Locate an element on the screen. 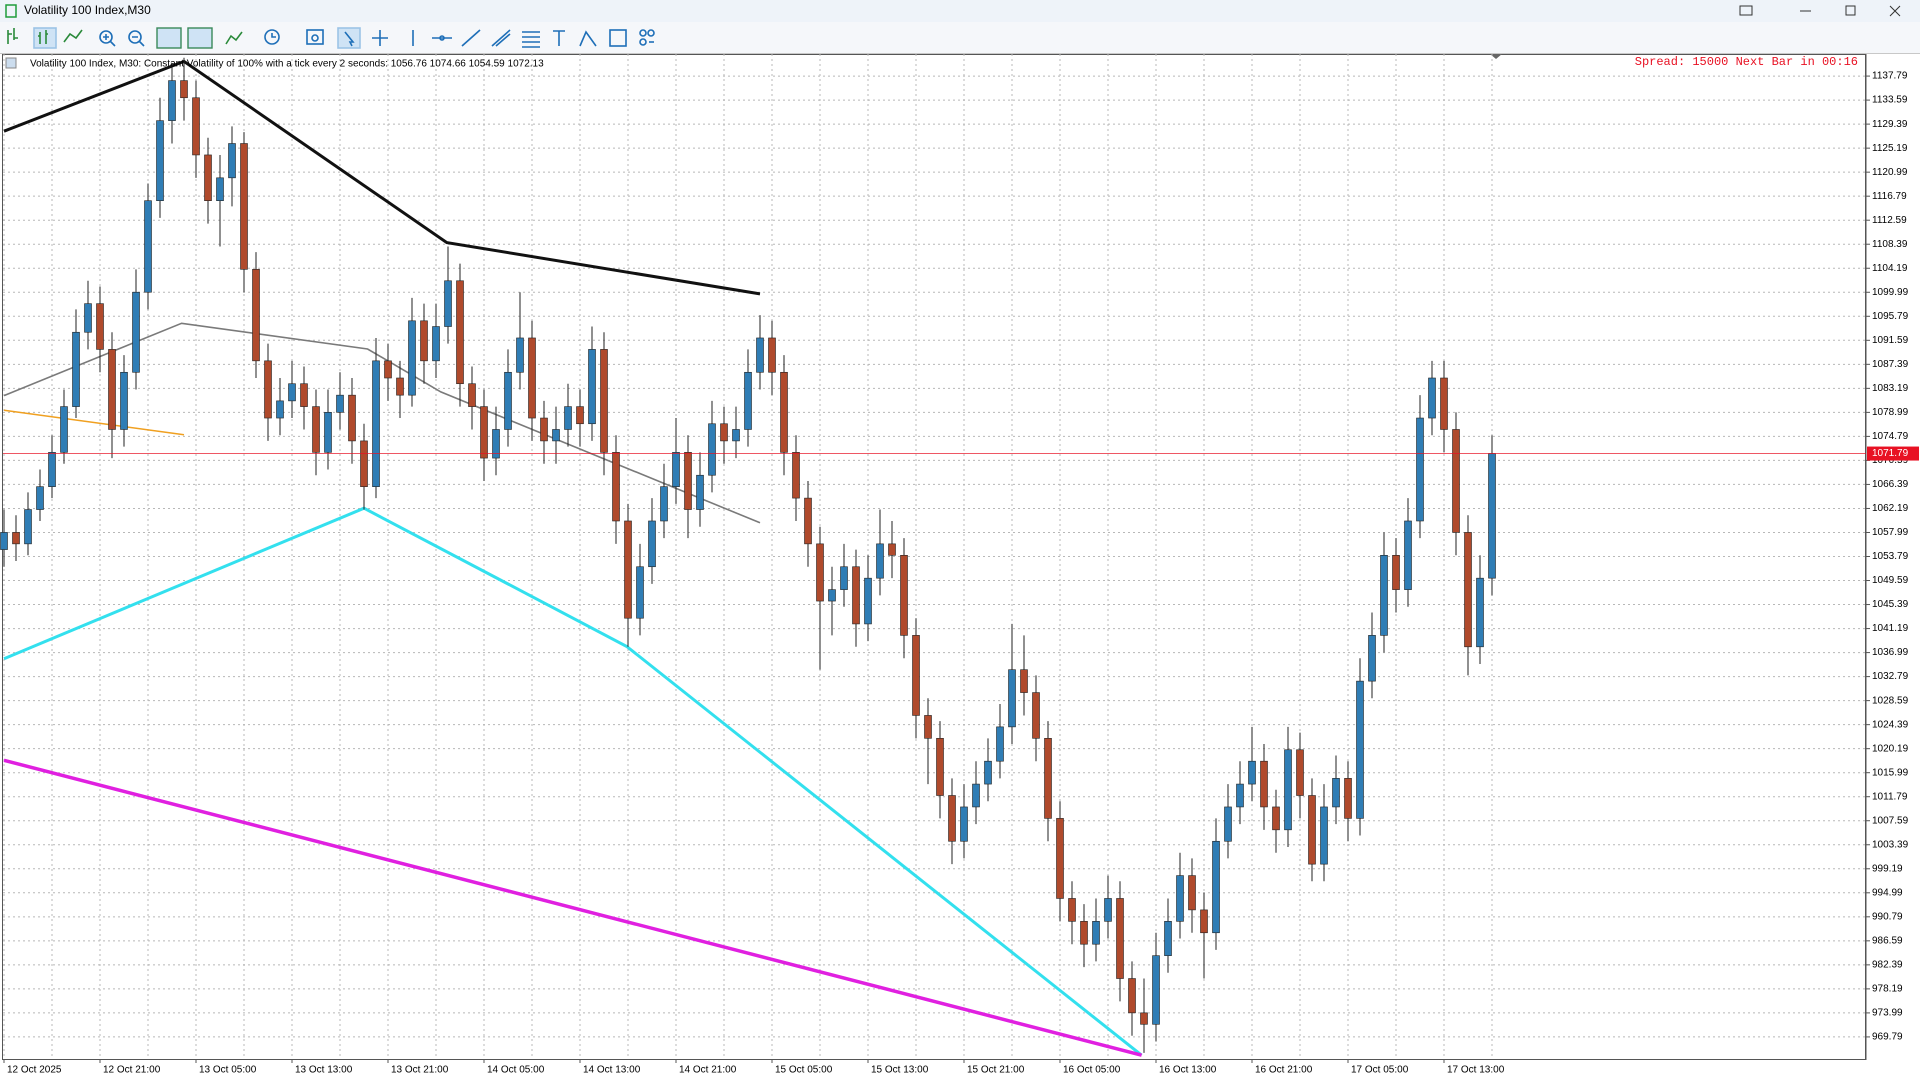 This screenshot has width=1920, height=1080. layout-button is located at coordinates (1746, 10).